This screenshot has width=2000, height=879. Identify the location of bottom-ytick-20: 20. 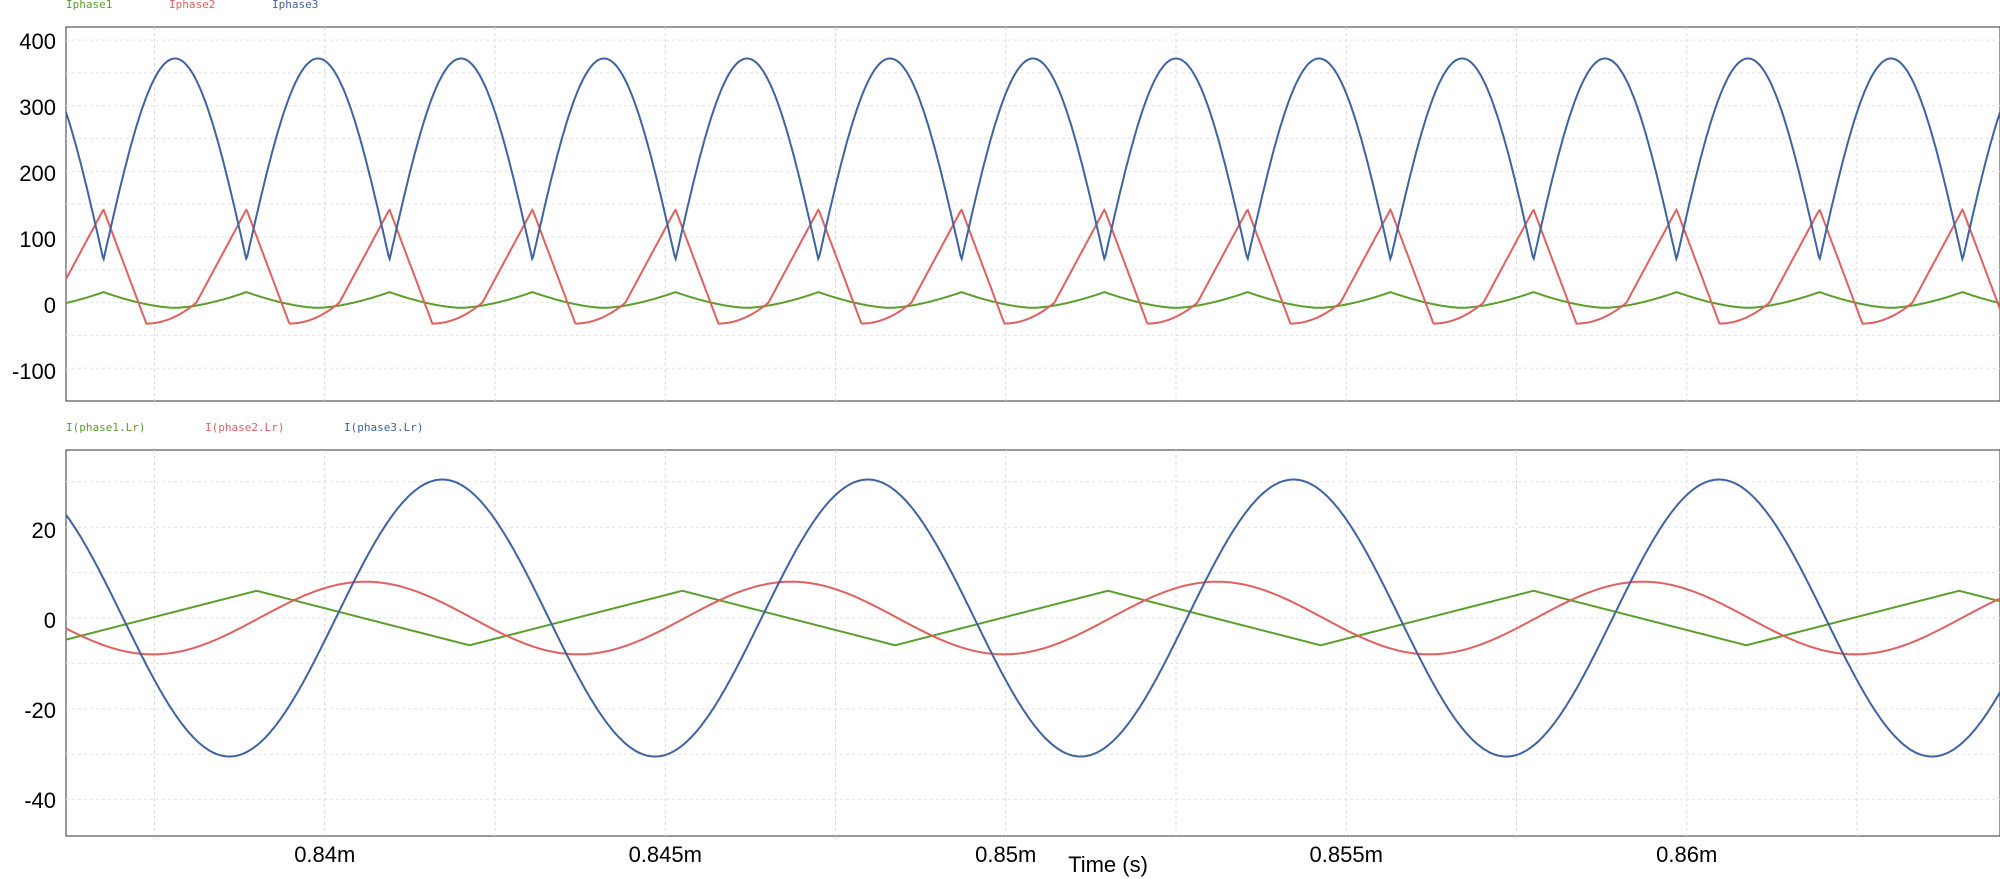
(44, 530).